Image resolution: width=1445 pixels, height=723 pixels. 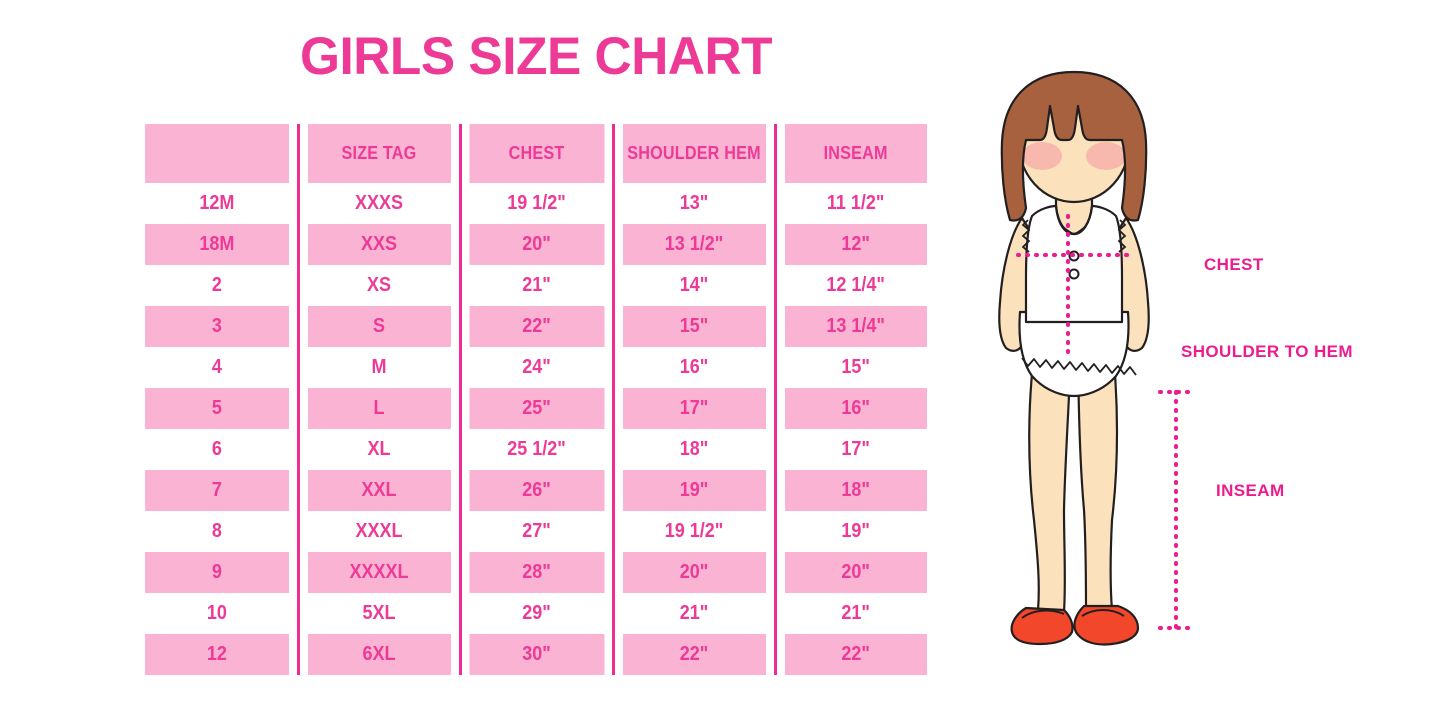 I want to click on table-row: 8 XXXL 27" 19 1/2" 19", so click(x=536, y=531).